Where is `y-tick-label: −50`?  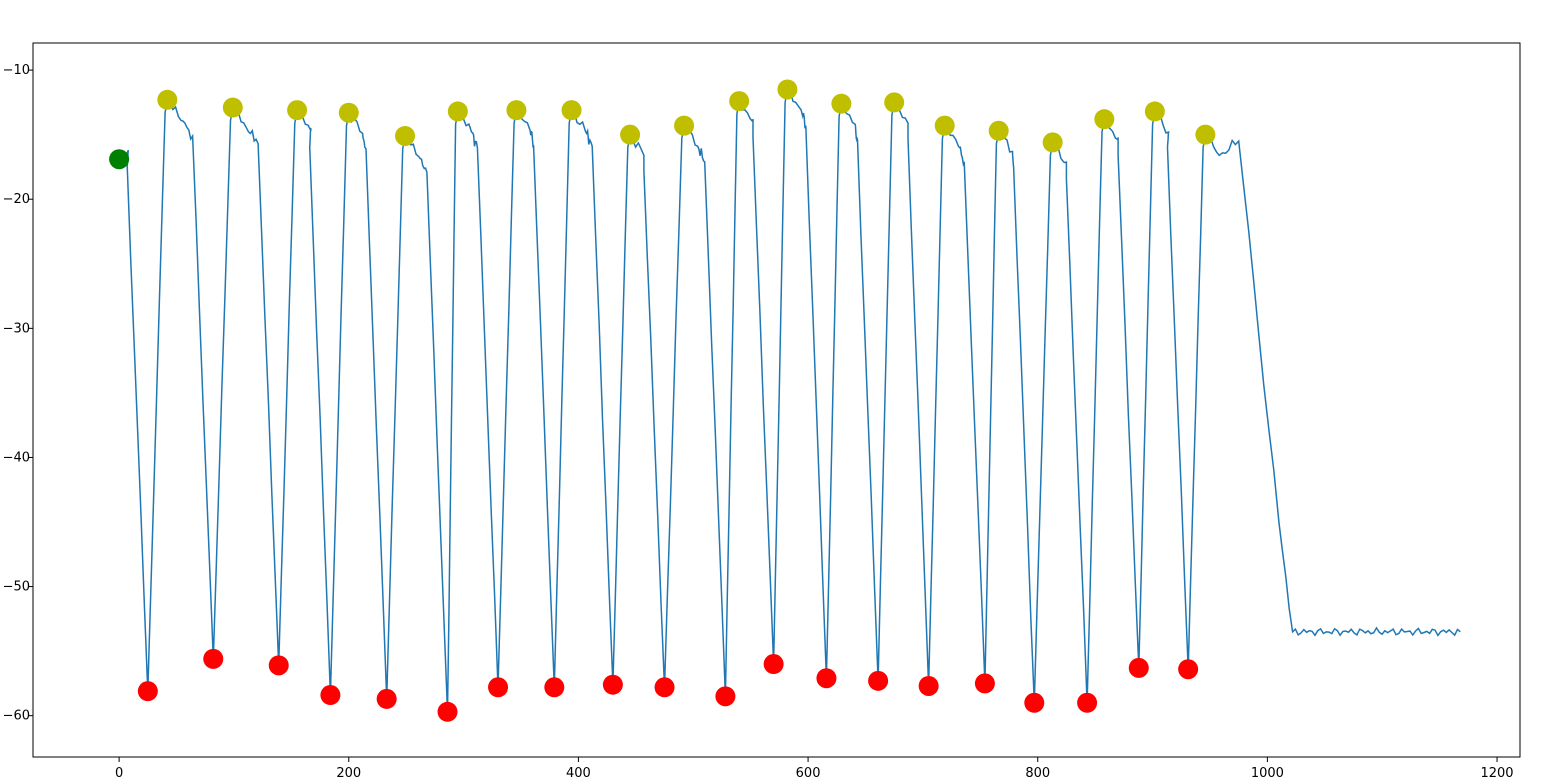 y-tick-label: −50 is located at coordinates (16, 587).